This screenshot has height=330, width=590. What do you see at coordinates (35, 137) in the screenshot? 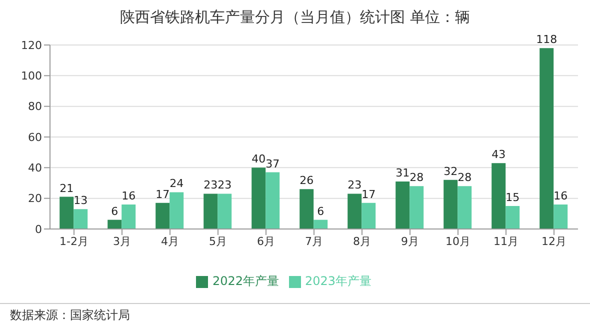
I see `y-tick-label: 60` at bounding box center [35, 137].